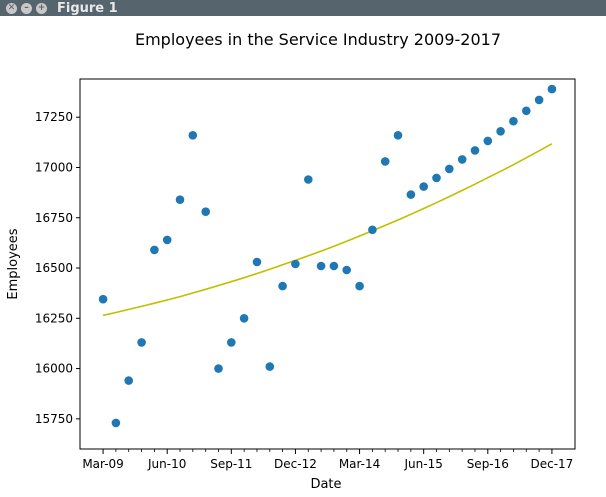  What do you see at coordinates (295, 464) in the screenshot?
I see `x-tick-label: Dec-12` at bounding box center [295, 464].